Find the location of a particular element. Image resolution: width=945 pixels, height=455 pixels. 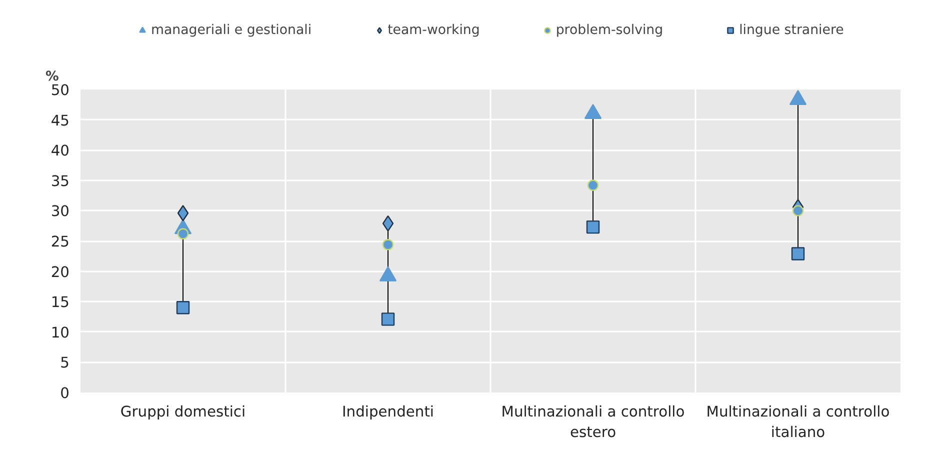

x-tick-label: Multinazionali a controllo italiano is located at coordinates (798, 422).